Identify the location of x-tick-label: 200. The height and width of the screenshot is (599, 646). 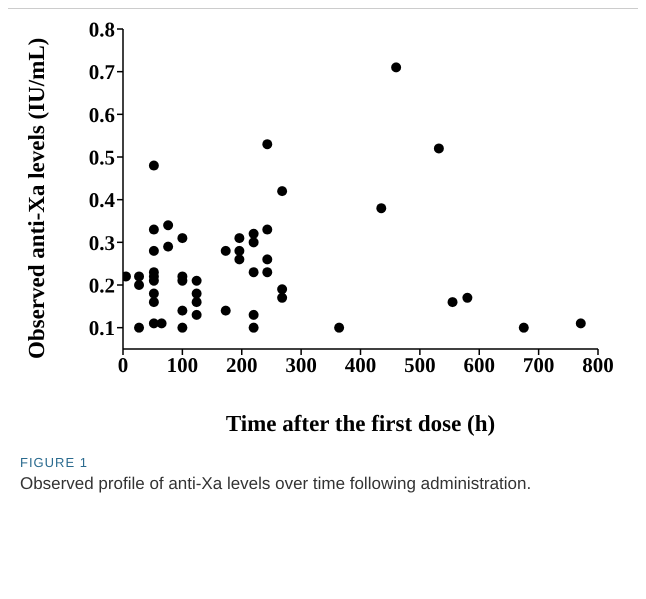
(242, 364).